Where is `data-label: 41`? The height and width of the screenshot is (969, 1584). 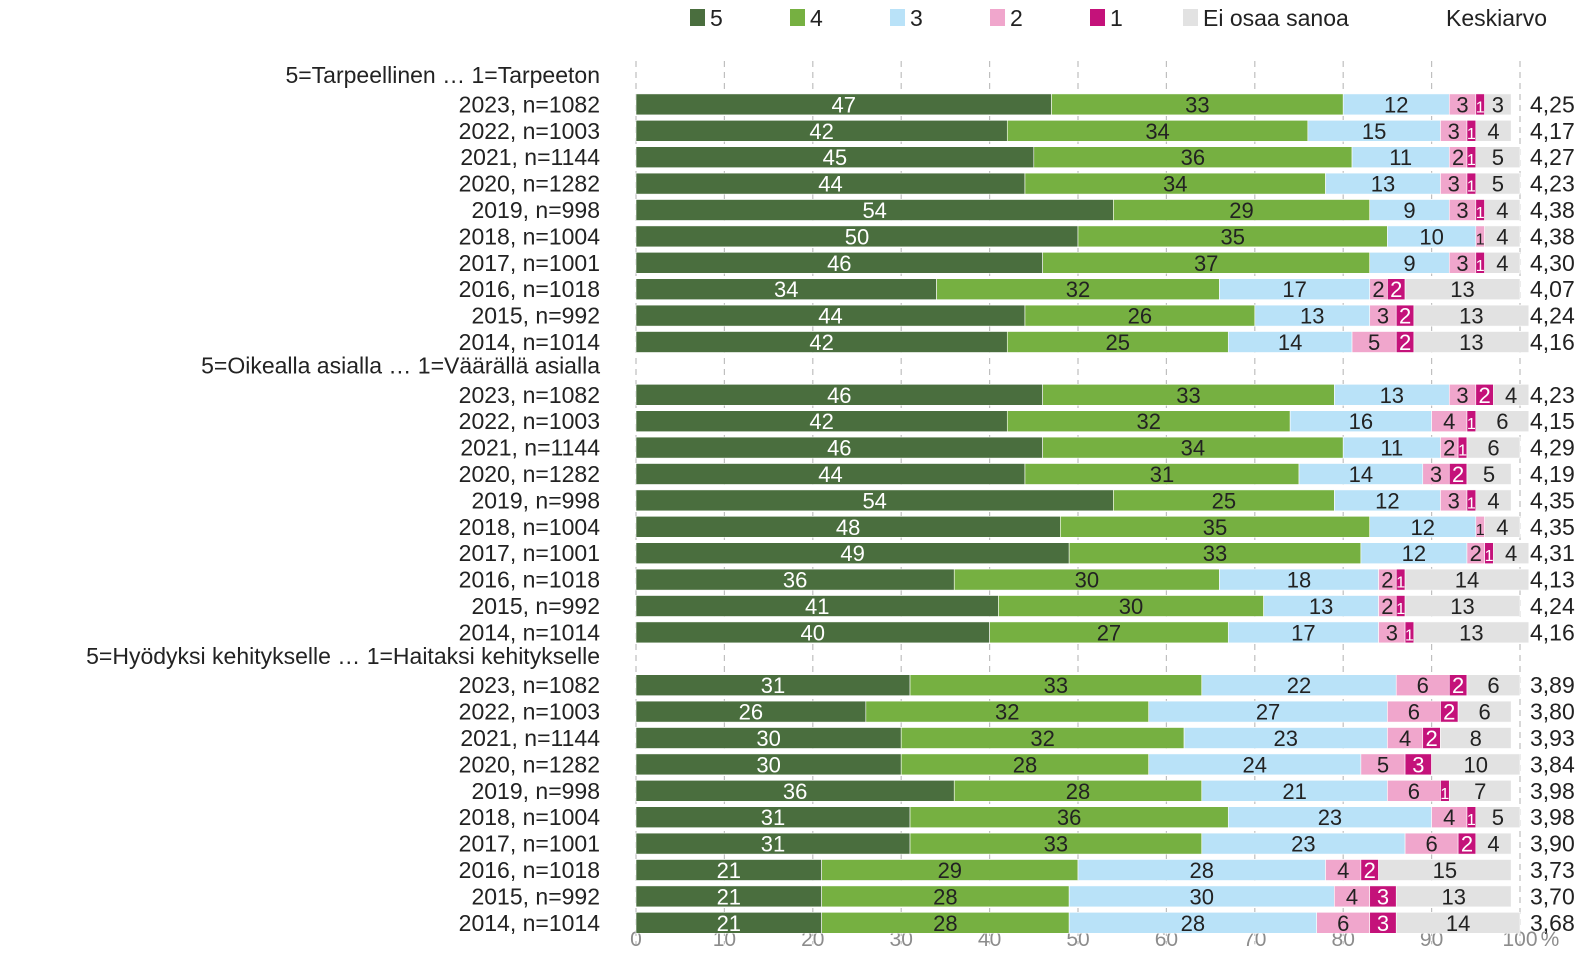 data-label: 41 is located at coordinates (817, 606).